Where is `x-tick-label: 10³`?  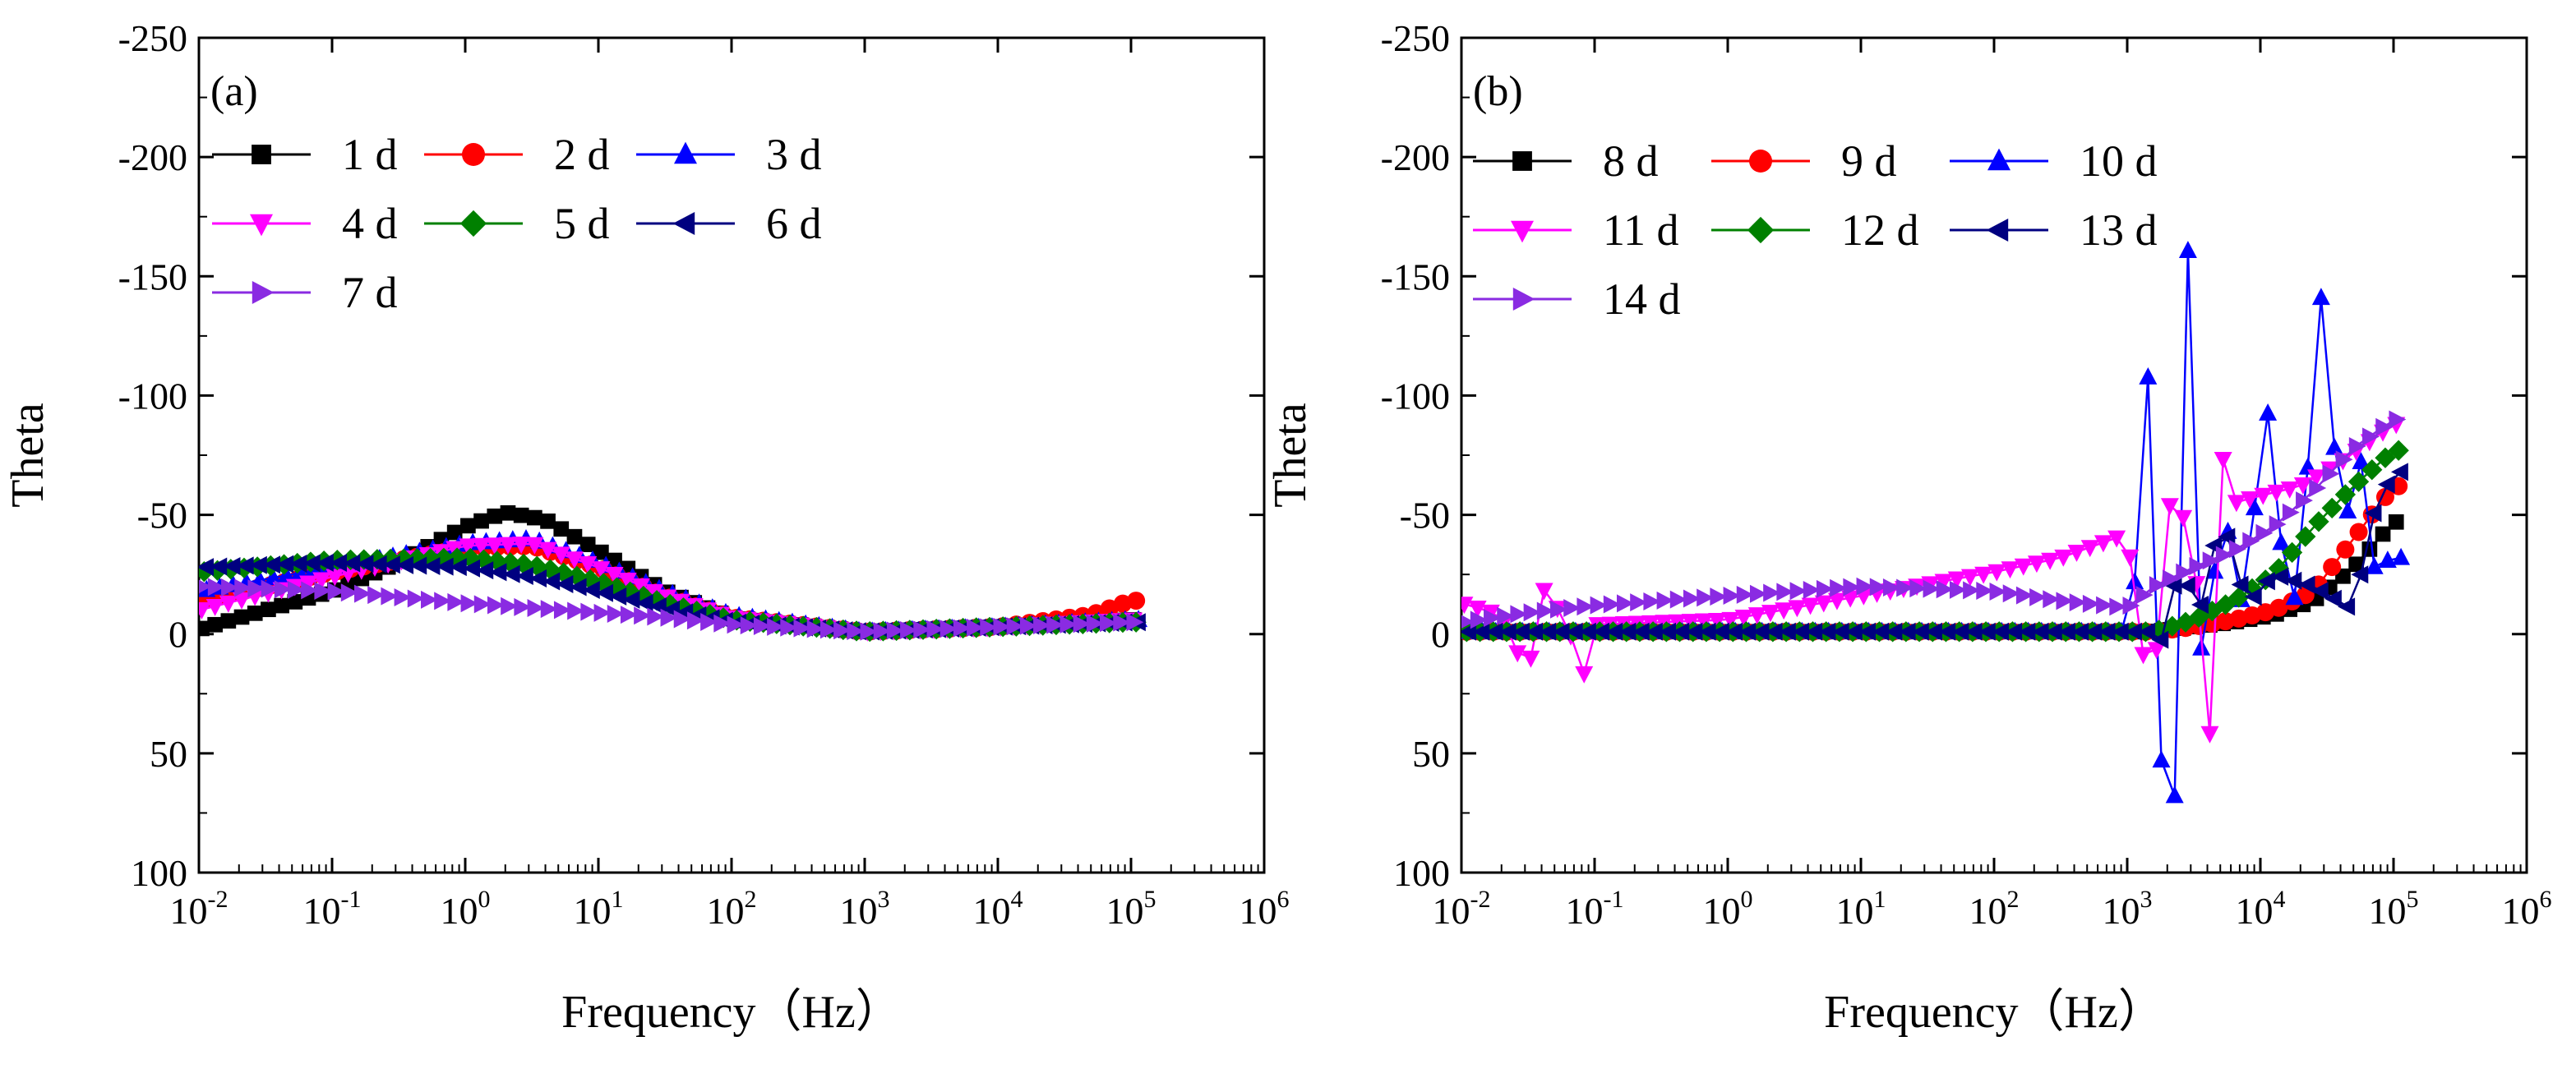
x-tick-label: 10³ is located at coordinates (865, 909).